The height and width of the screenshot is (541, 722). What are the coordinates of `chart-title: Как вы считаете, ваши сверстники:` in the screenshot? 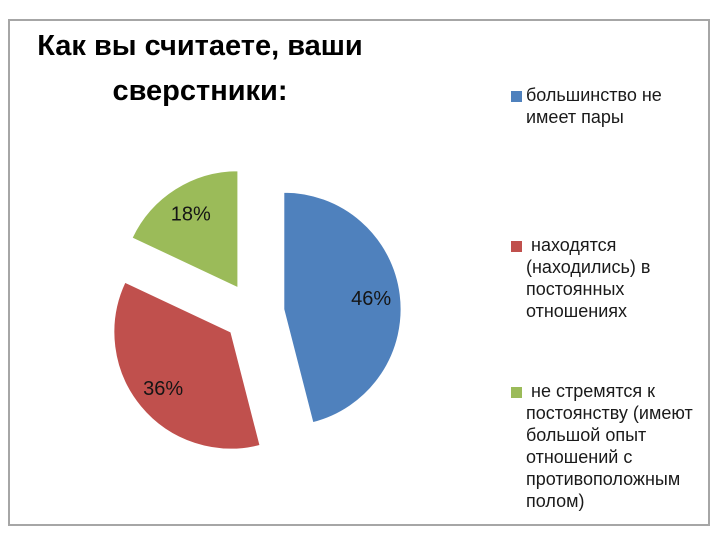 It's located at (200, 68).